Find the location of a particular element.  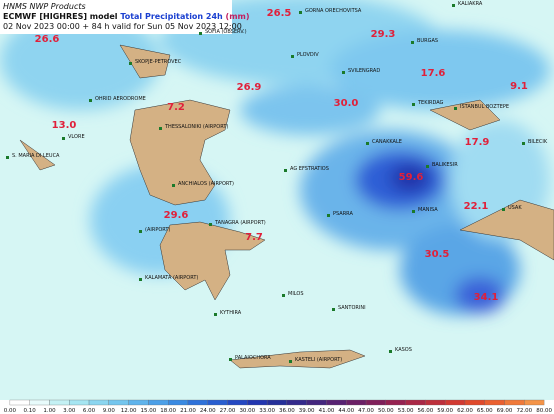

colorbar-label: 3.00 is located at coordinates (69, 411).